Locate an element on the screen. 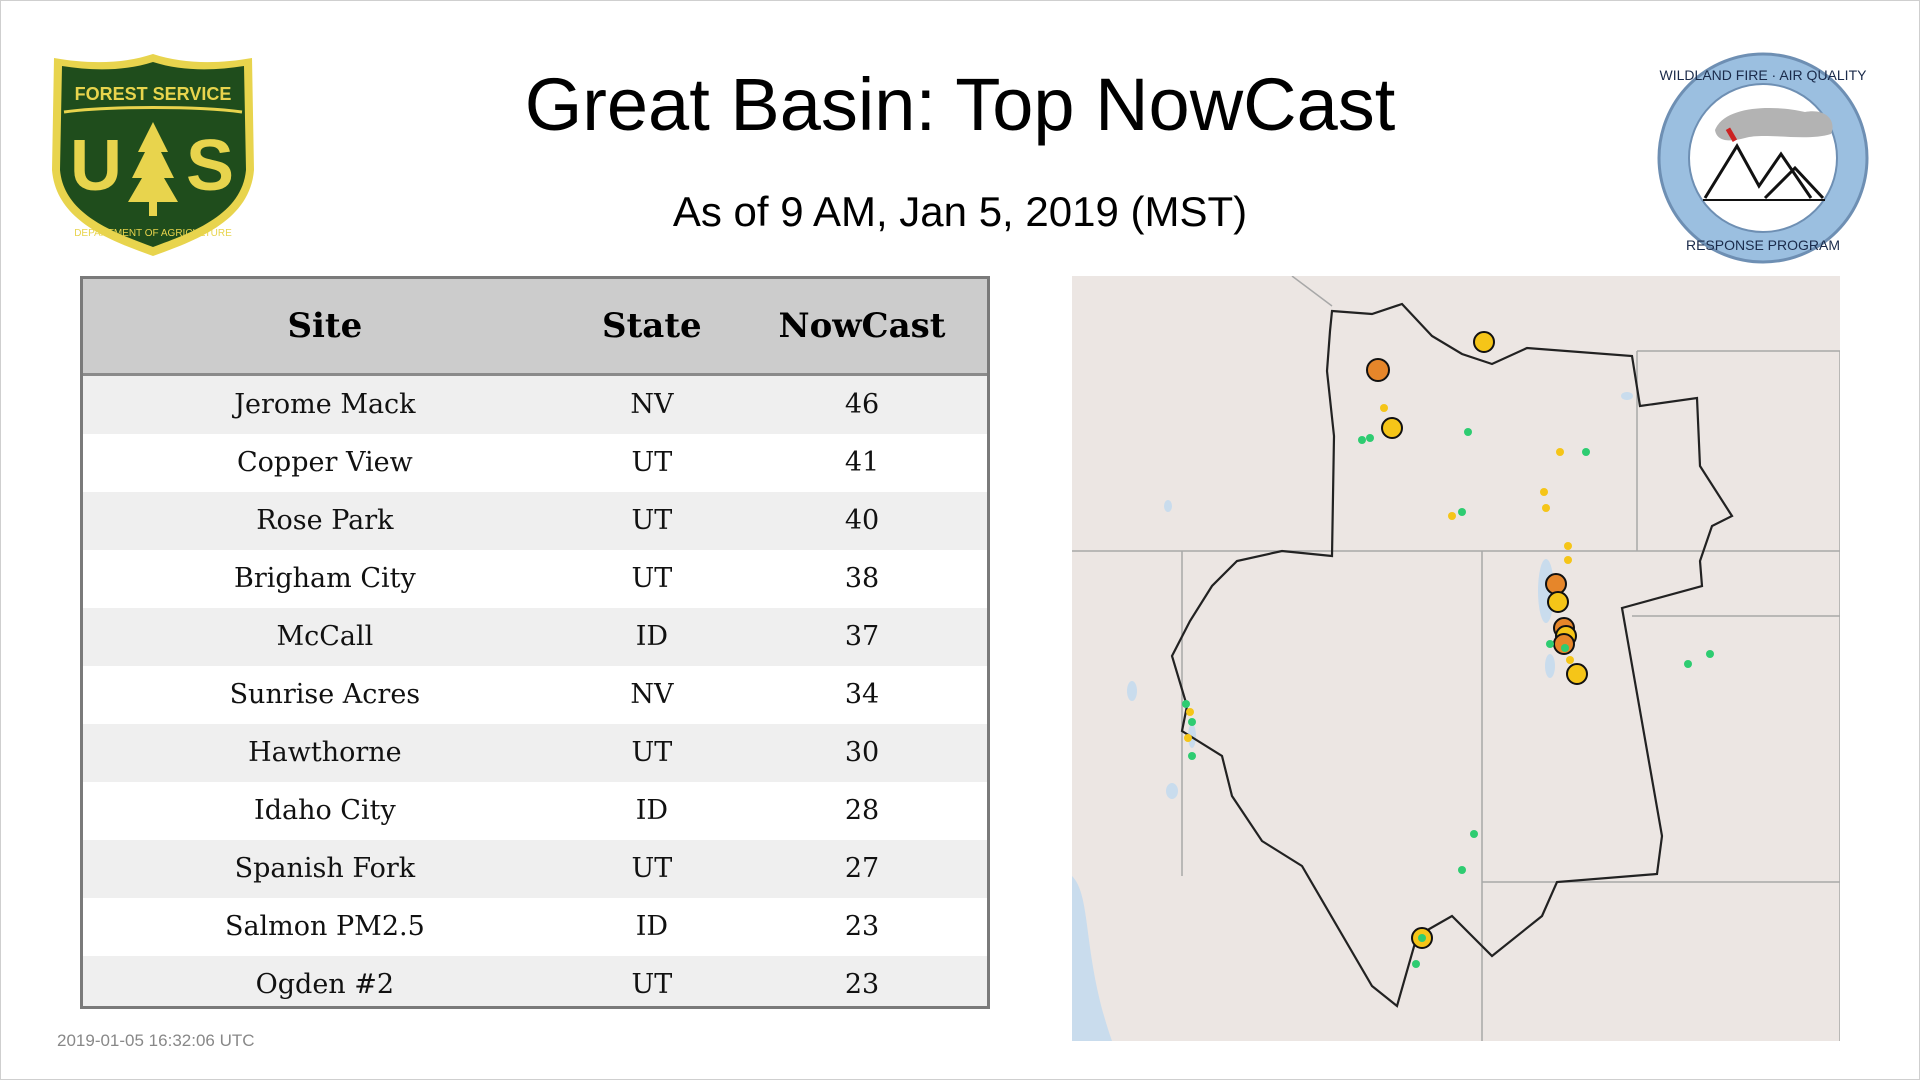 Image resolution: width=1920 pixels, height=1080 pixels. cell-site: Copper View is located at coordinates (325, 462).